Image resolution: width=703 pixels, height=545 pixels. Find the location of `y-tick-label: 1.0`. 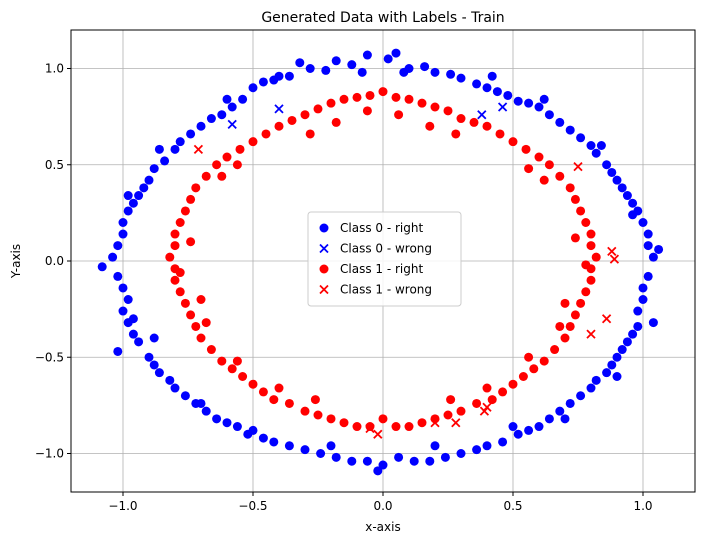

y-tick-label: 1.0 is located at coordinates (54, 69).